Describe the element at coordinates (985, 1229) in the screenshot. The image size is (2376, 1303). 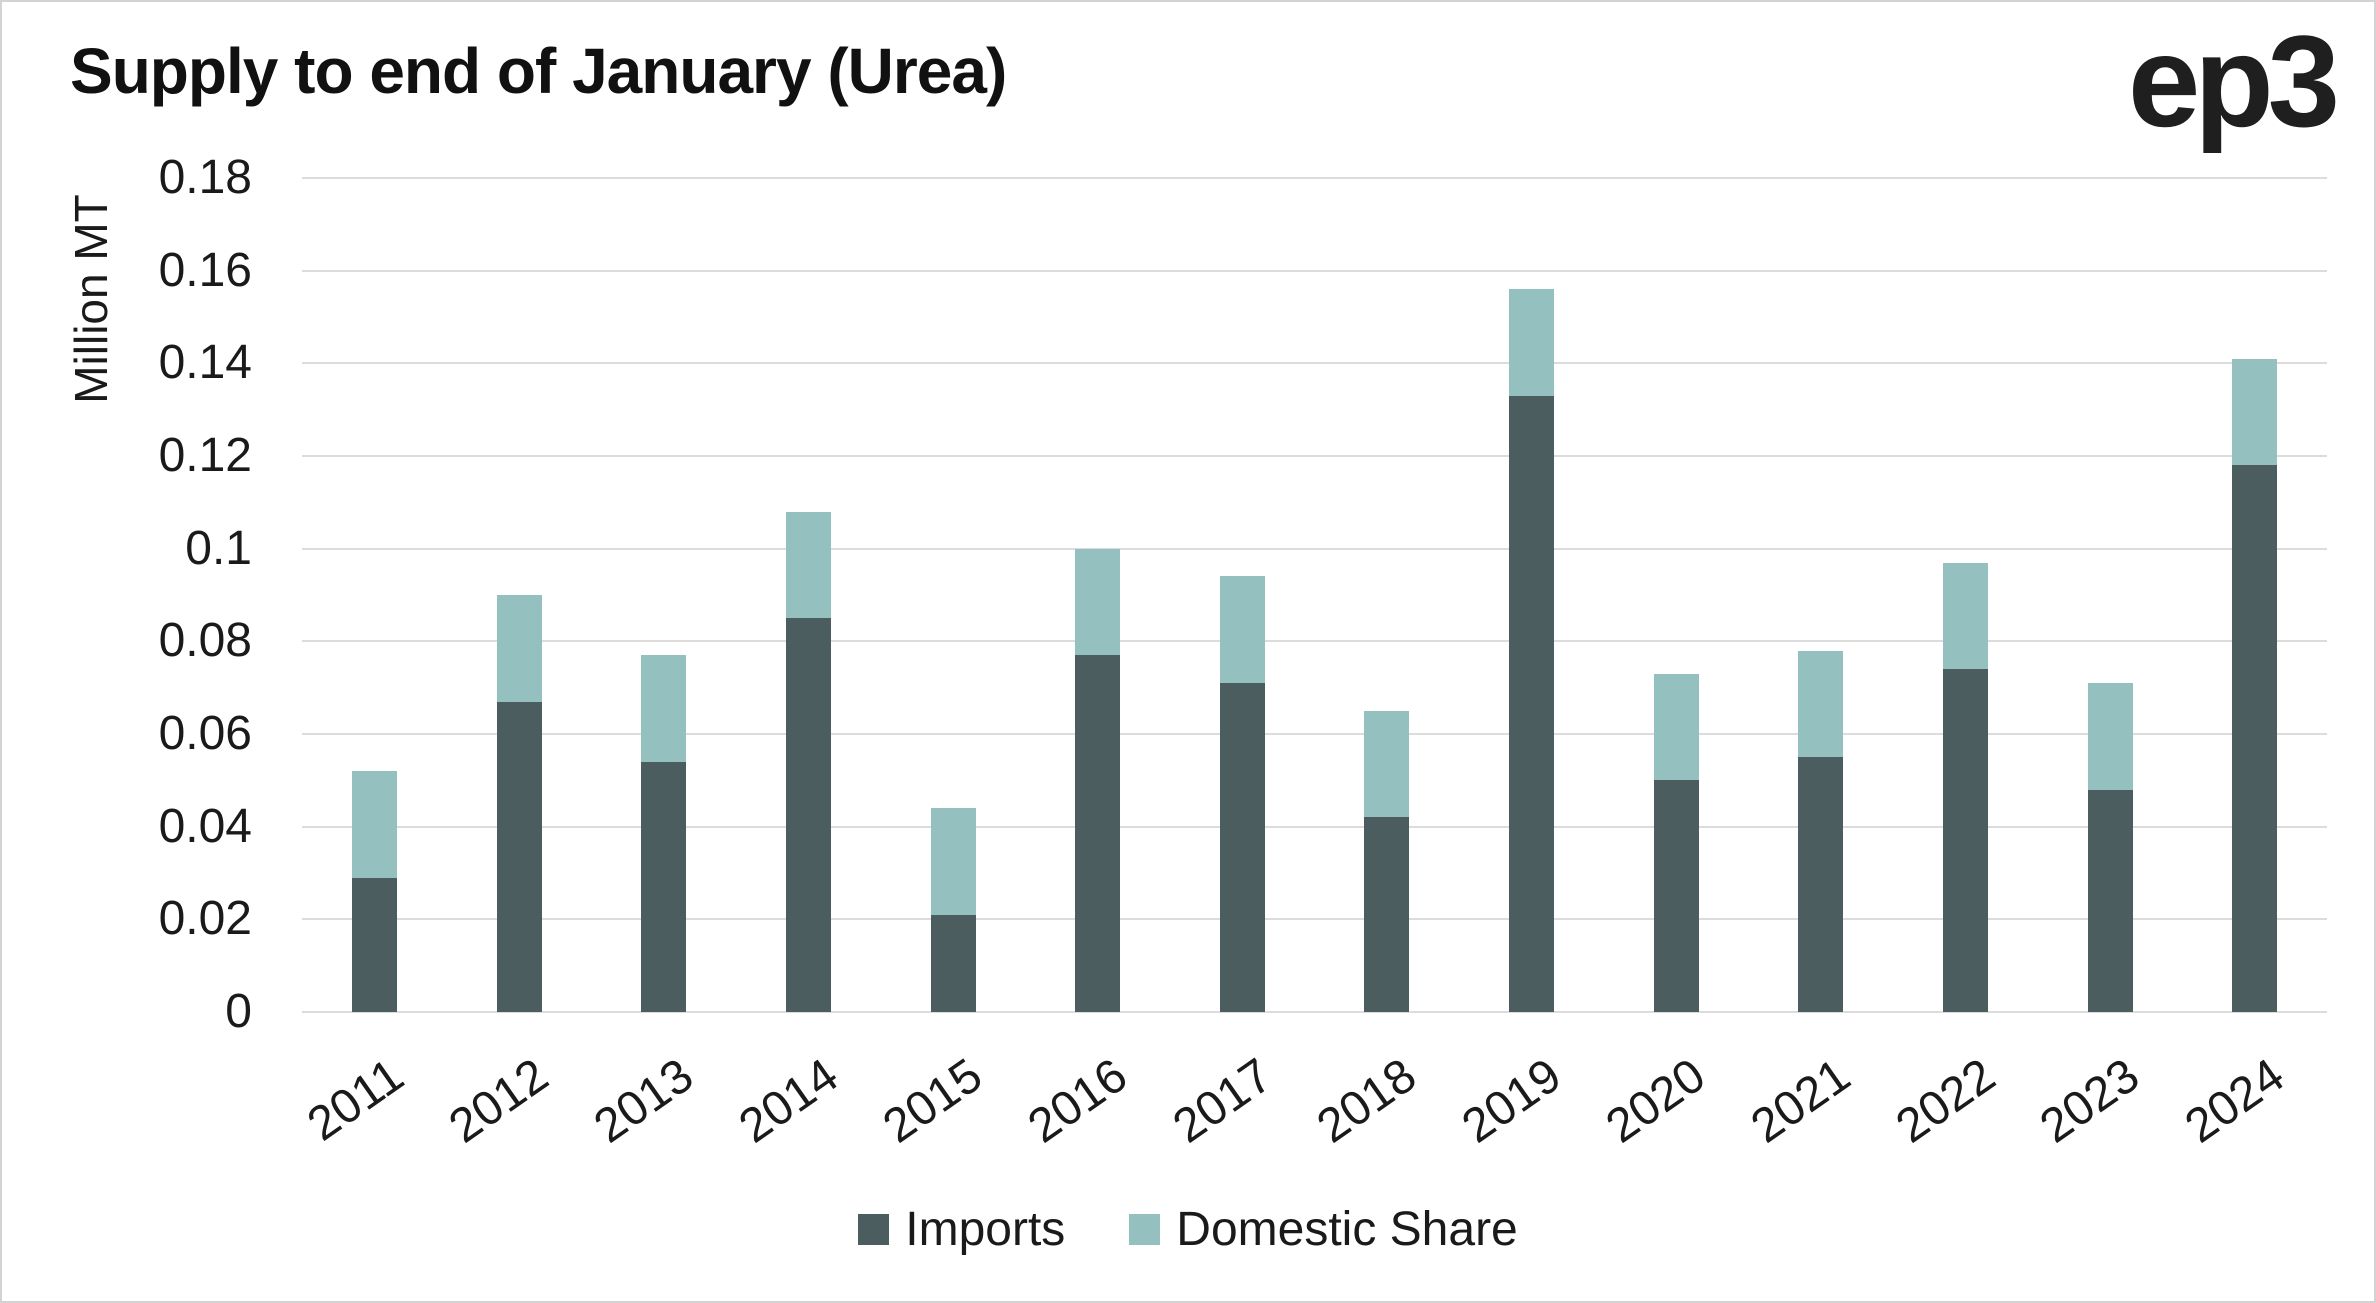
I see `legend-label: Imports` at that location.